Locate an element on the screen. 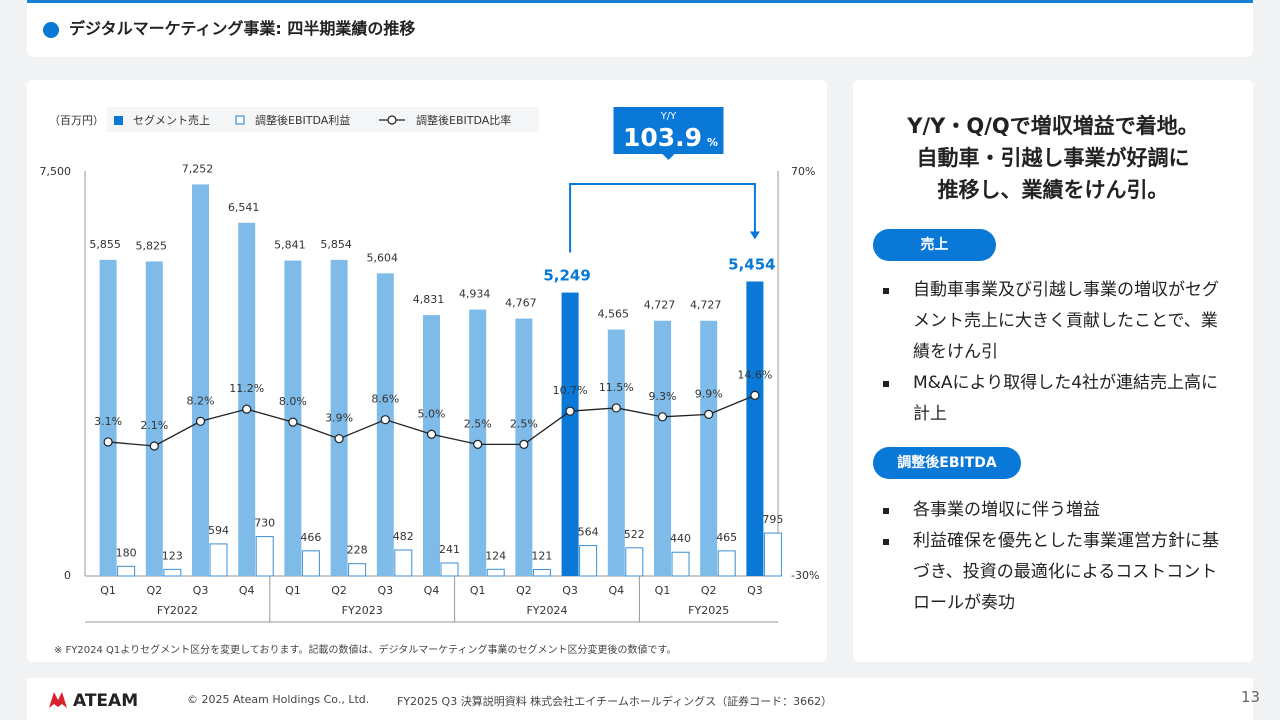 This screenshot has height=720, width=1280. yoy-callout-pointer is located at coordinates (668, 157).